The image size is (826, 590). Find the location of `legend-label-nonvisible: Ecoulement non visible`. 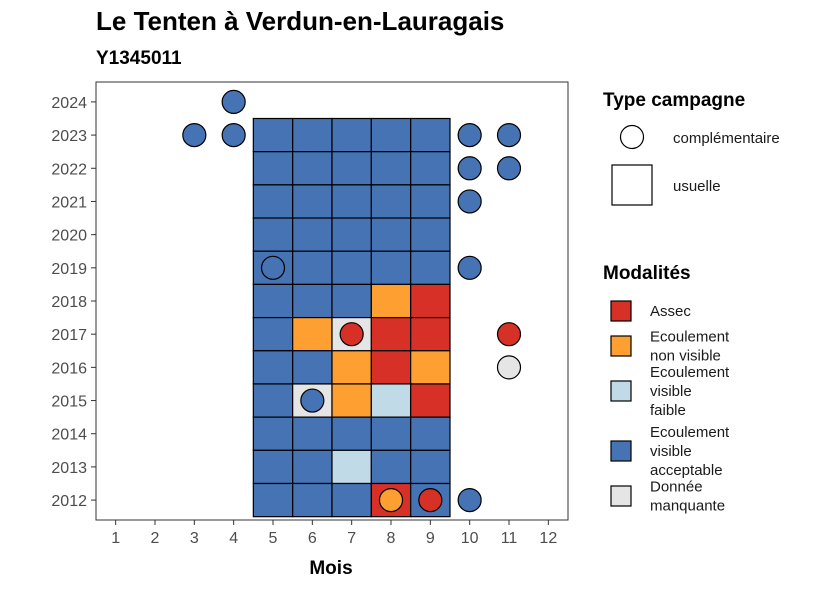

legend-label-nonvisible: Ecoulement non visible is located at coordinates (690, 347).